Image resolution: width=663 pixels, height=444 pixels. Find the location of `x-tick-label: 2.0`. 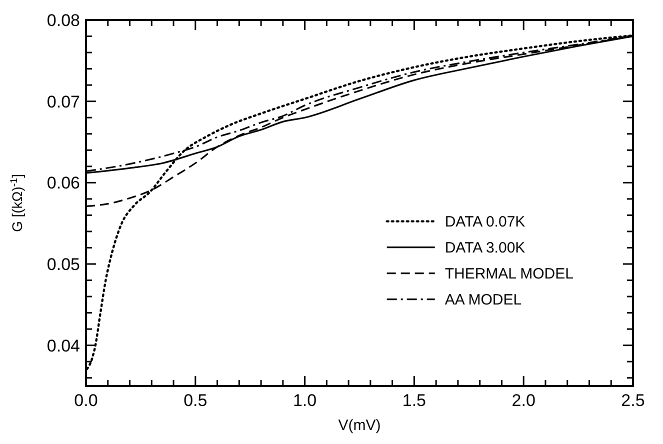

x-tick-label: 2.0 is located at coordinates (524, 400).